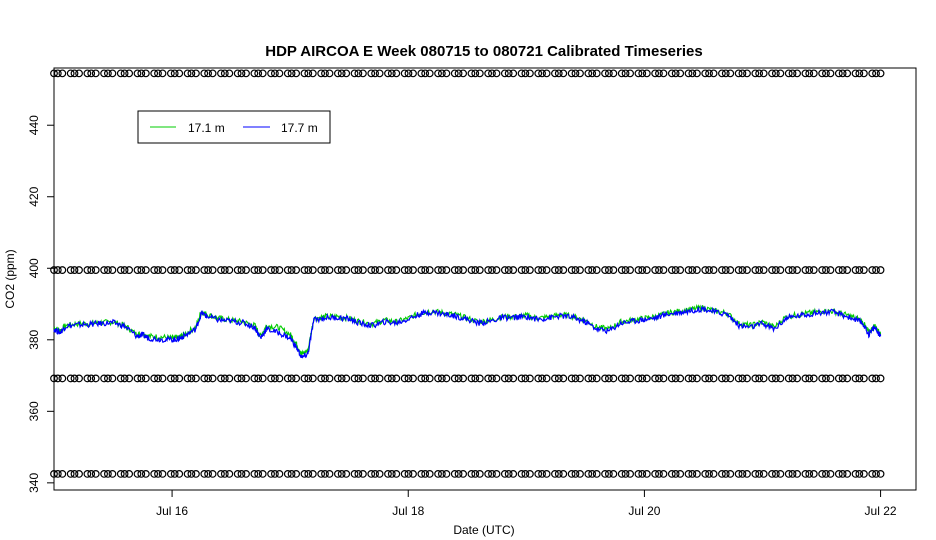 This screenshot has height=540, width=936. What do you see at coordinates (842, 474) in the screenshot?
I see `ref-point-lower-b94` at bounding box center [842, 474].